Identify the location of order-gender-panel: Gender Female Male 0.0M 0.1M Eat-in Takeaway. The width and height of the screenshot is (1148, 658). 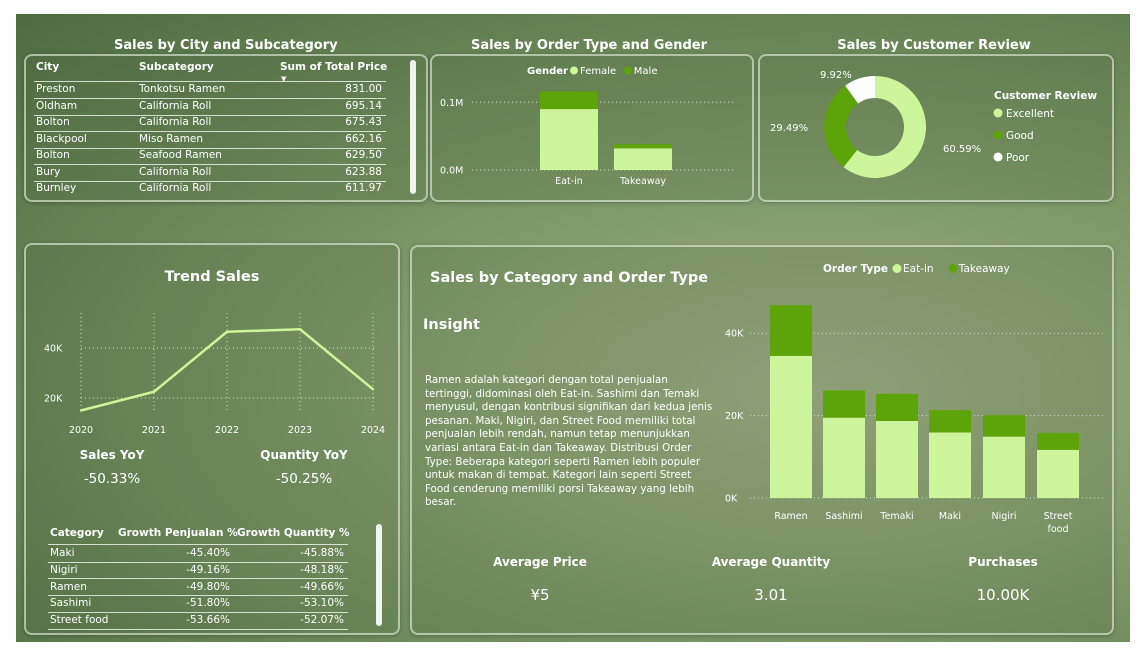
(592, 128).